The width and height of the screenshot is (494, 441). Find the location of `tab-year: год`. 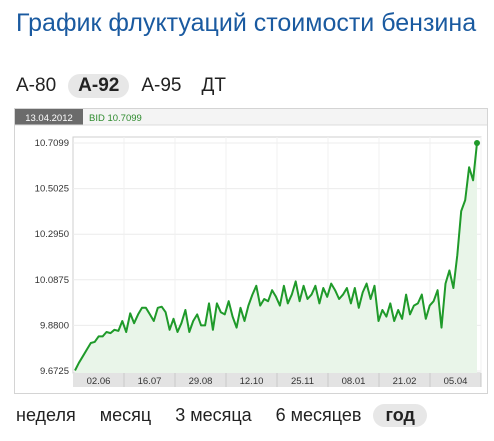

tab-year: год is located at coordinates (400, 415).